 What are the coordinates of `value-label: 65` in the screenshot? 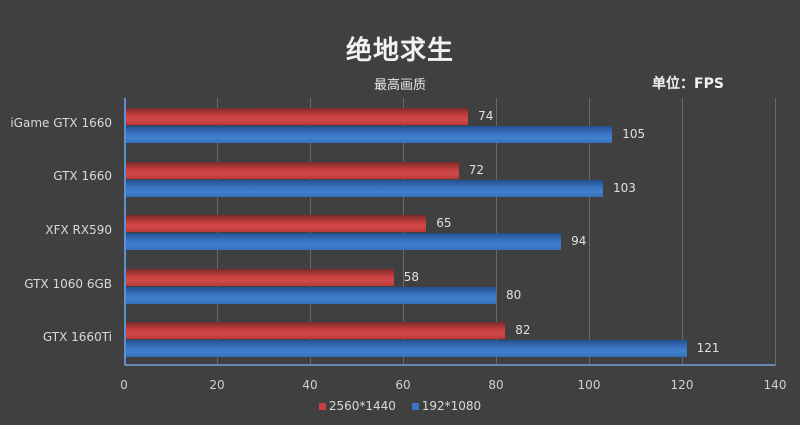 It's located at (444, 223).